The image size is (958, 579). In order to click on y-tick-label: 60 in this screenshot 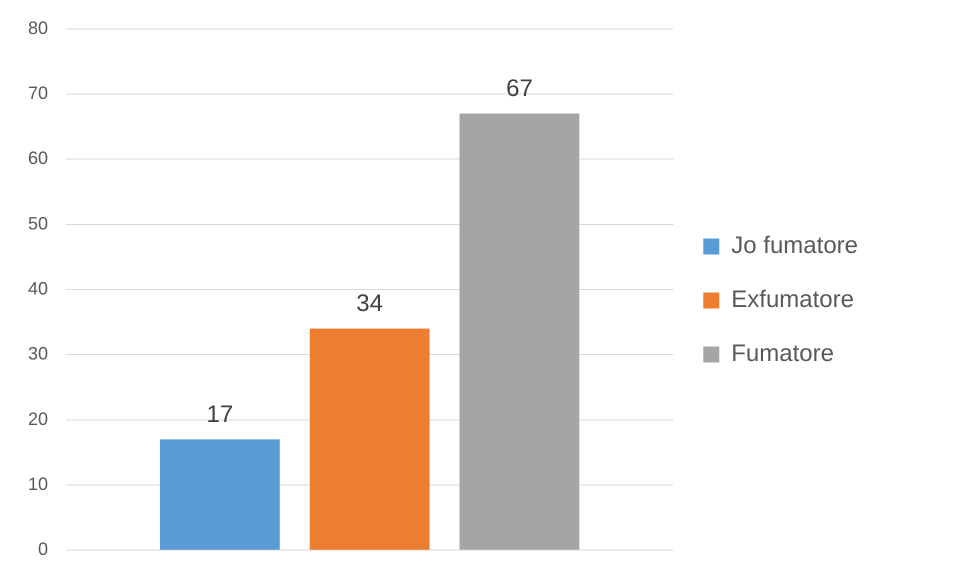, I will do `click(38, 158)`.